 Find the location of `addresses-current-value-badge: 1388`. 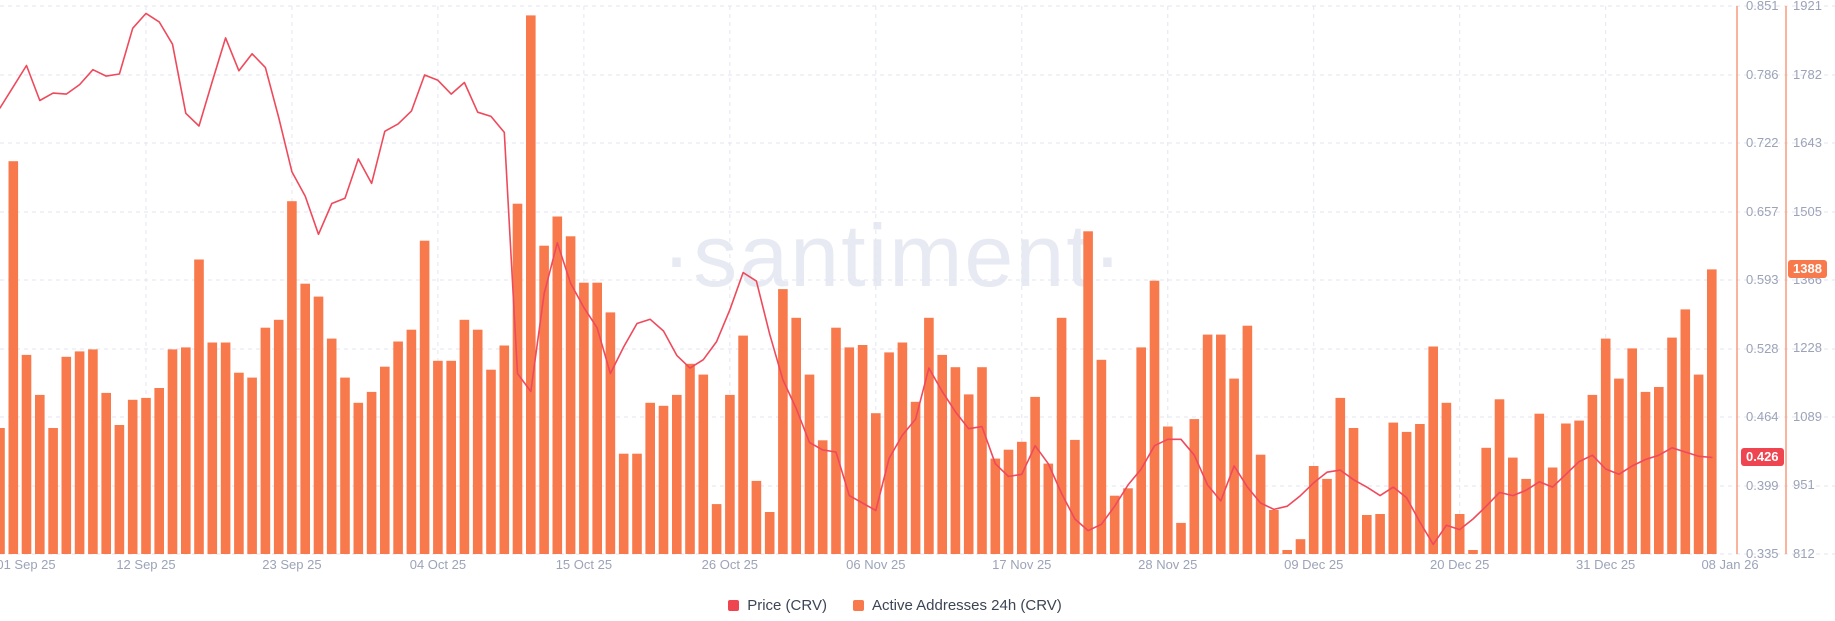

addresses-current-value-badge: 1388 is located at coordinates (1807, 269).